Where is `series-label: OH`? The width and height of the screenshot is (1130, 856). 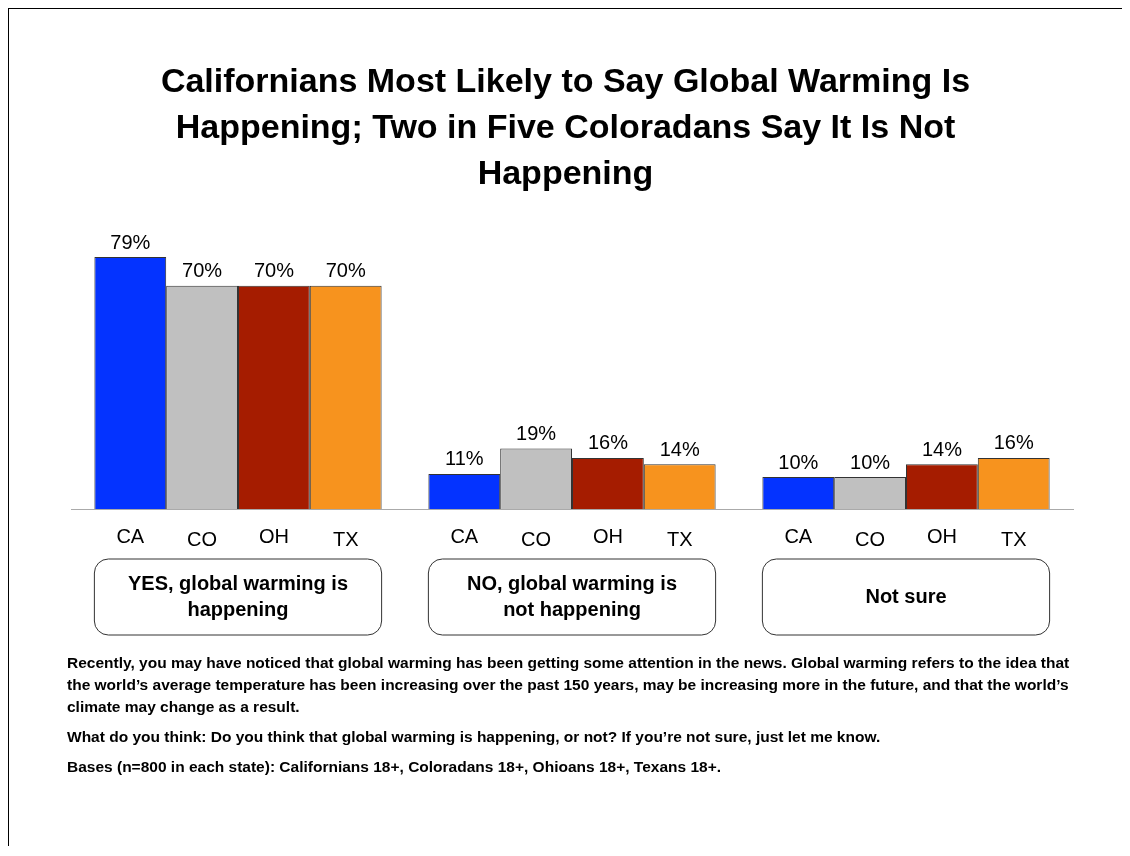 series-label: OH is located at coordinates (273, 535).